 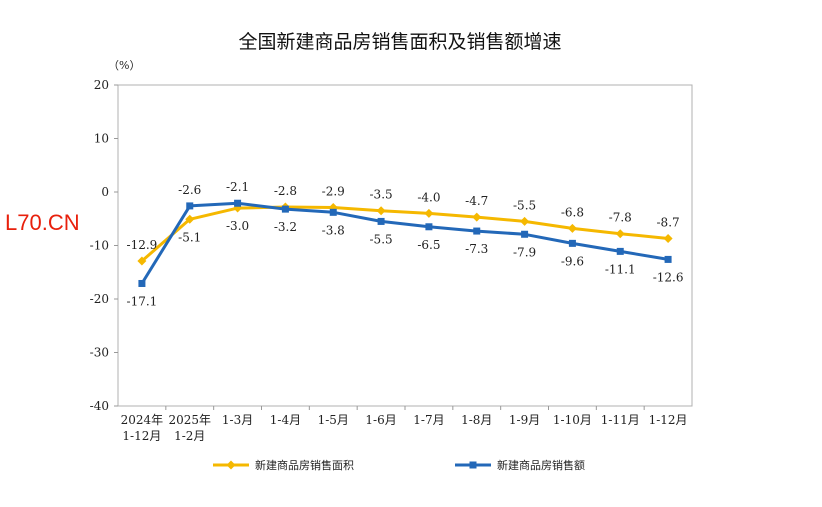 I want to click on data-label: -6.8, so click(x=572, y=212).